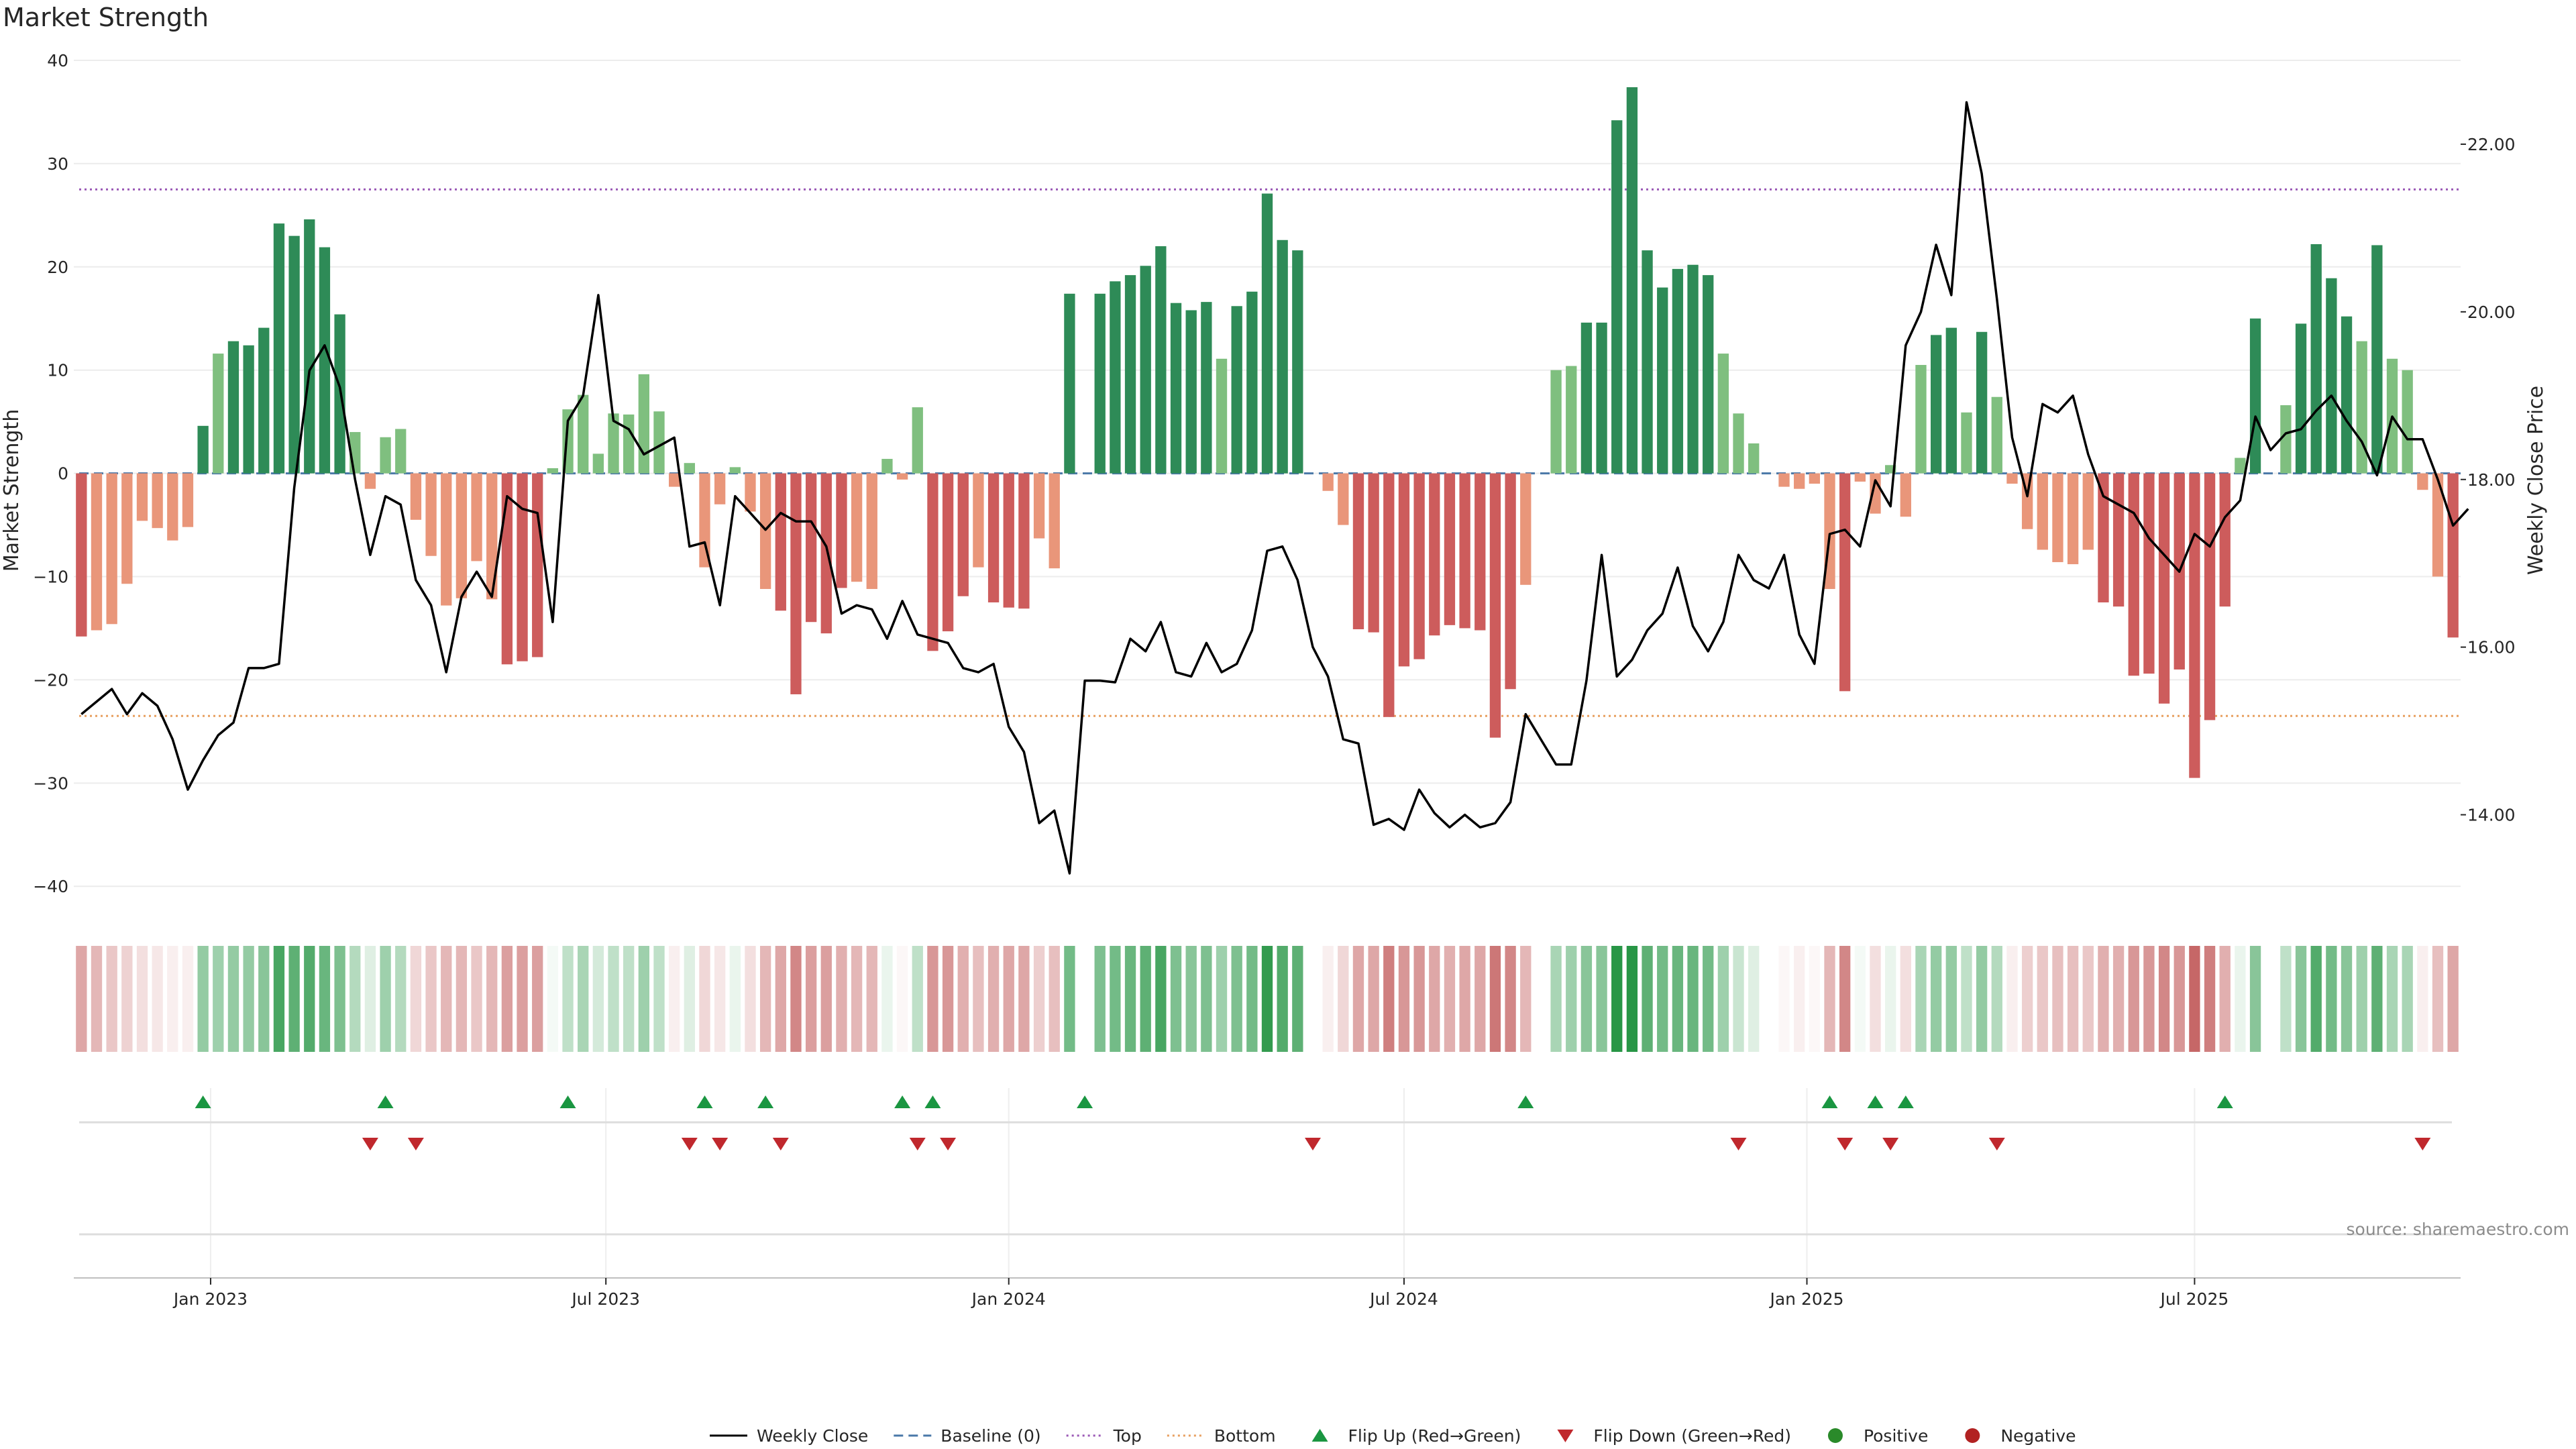 The image size is (2576, 1449). What do you see at coordinates (1221, 1436) in the screenshot?
I see `legend-item: Bottom` at bounding box center [1221, 1436].